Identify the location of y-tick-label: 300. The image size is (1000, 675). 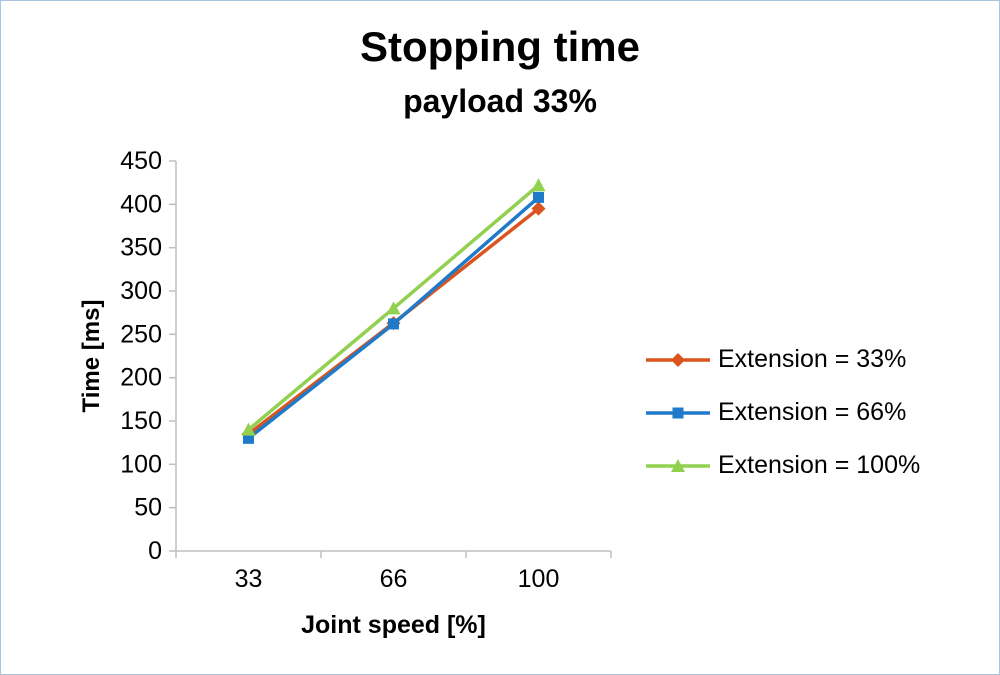
(141, 291).